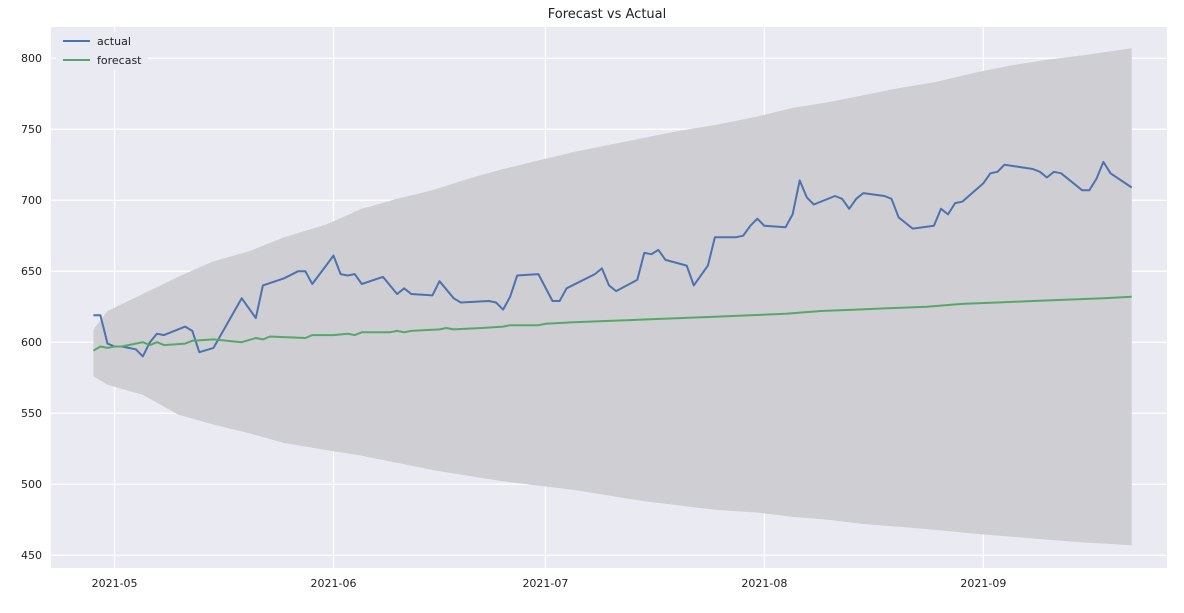 This screenshot has height=613, width=1184. Describe the element at coordinates (31, 342) in the screenshot. I see `y-tick-label: 600` at that location.